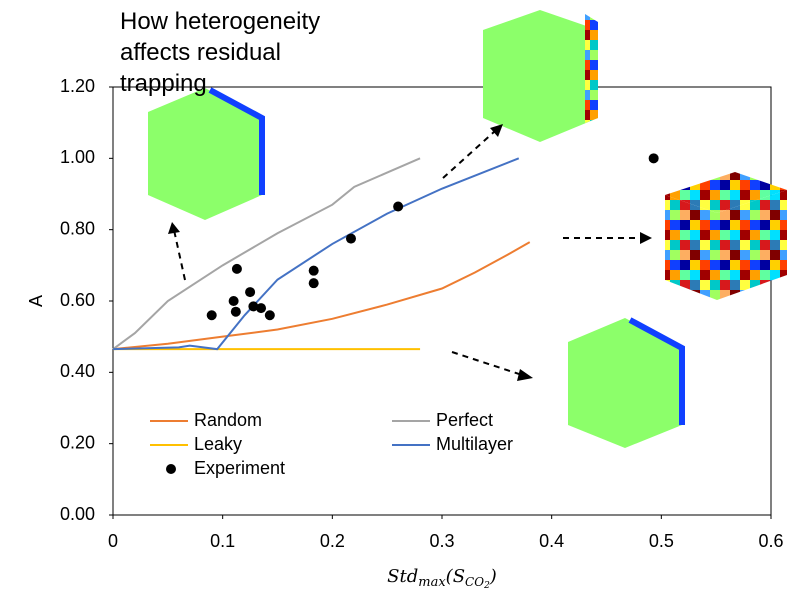 This screenshot has height=595, width=804. I want to click on legend-label: Perfect, so click(464, 420).